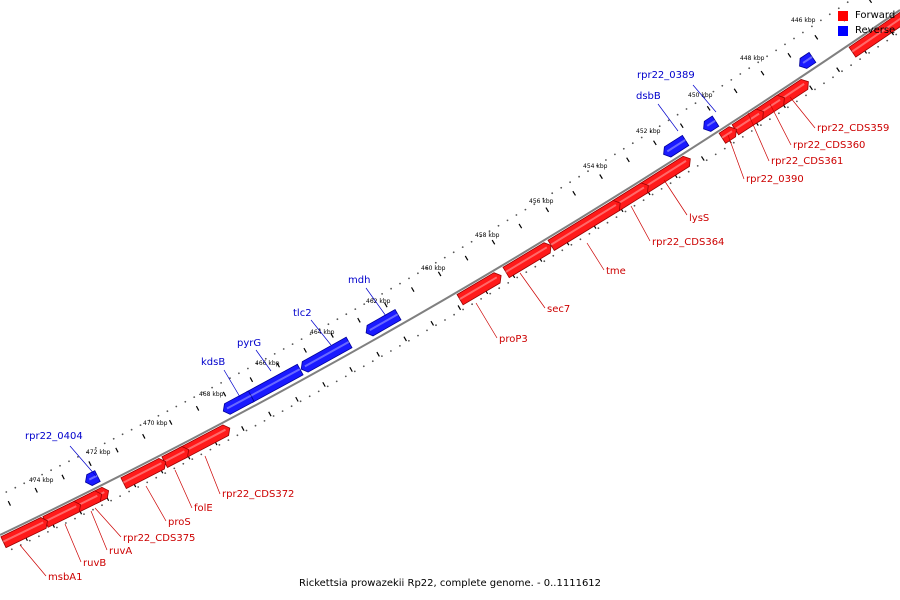 This screenshot has width=900, height=600. I want to click on gene-label: rpr22_CDS361, so click(807, 161).